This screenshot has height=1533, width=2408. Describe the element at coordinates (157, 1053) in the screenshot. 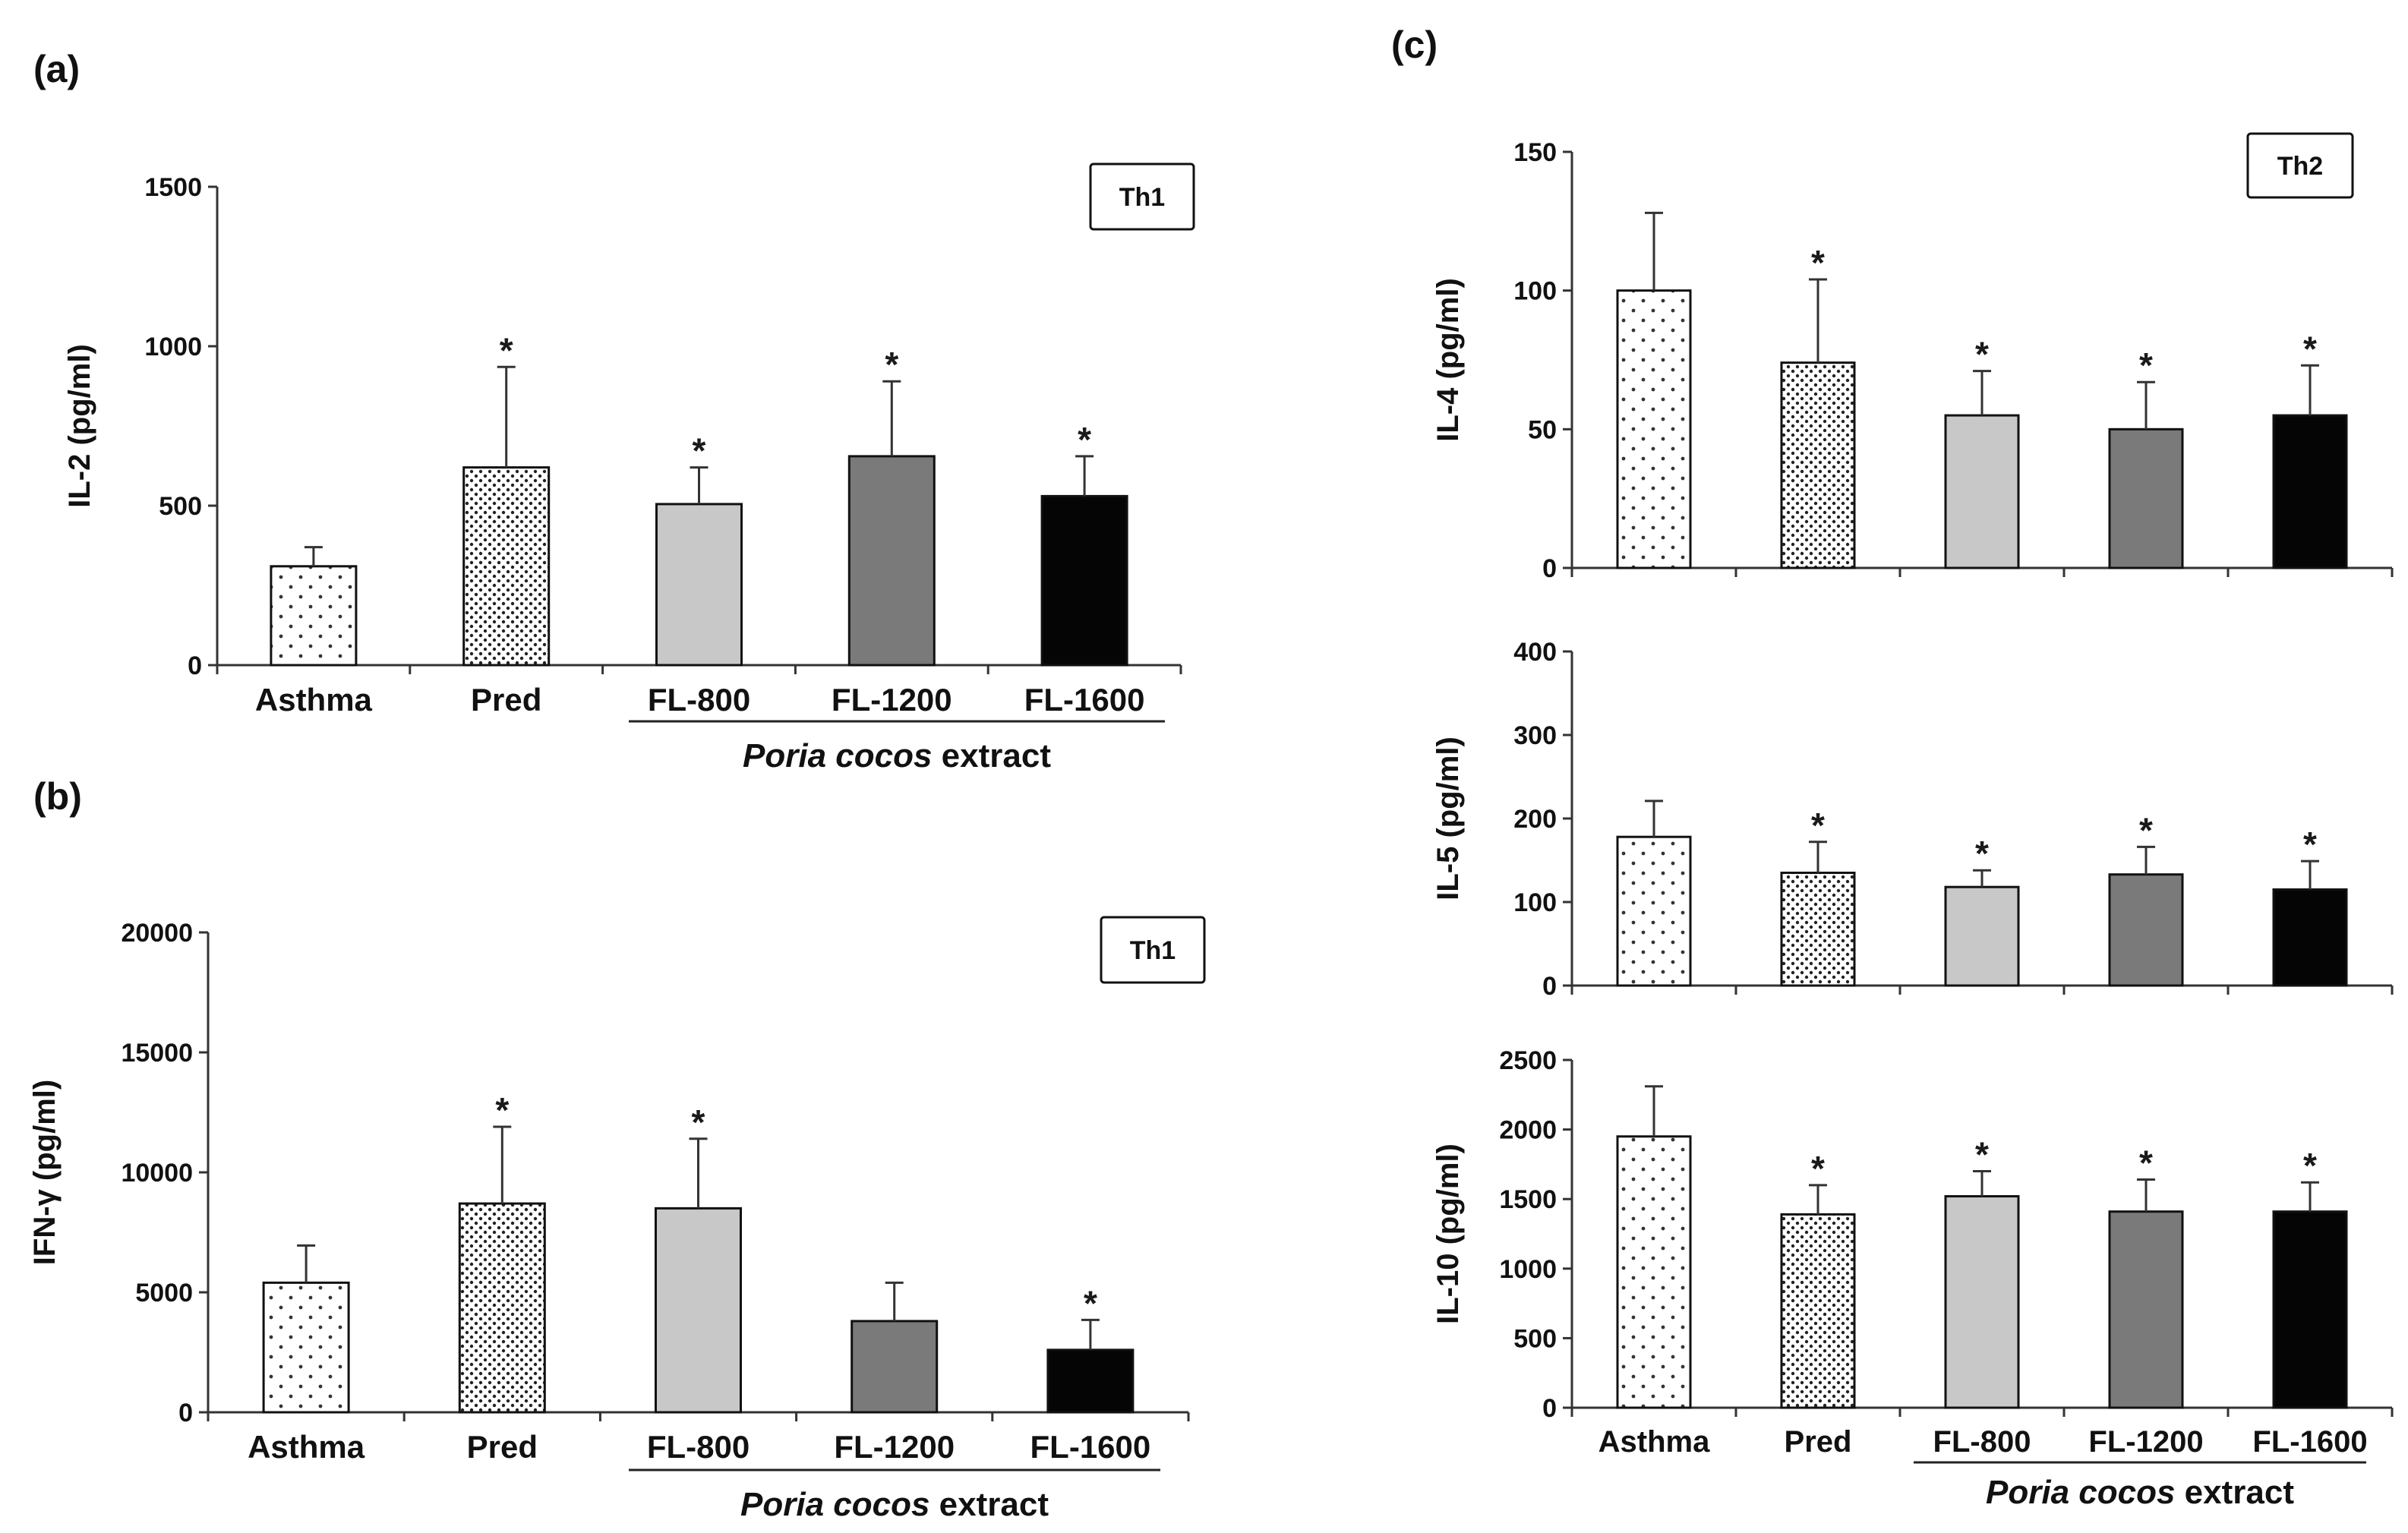

I see `y-tick-label: 15000` at that location.